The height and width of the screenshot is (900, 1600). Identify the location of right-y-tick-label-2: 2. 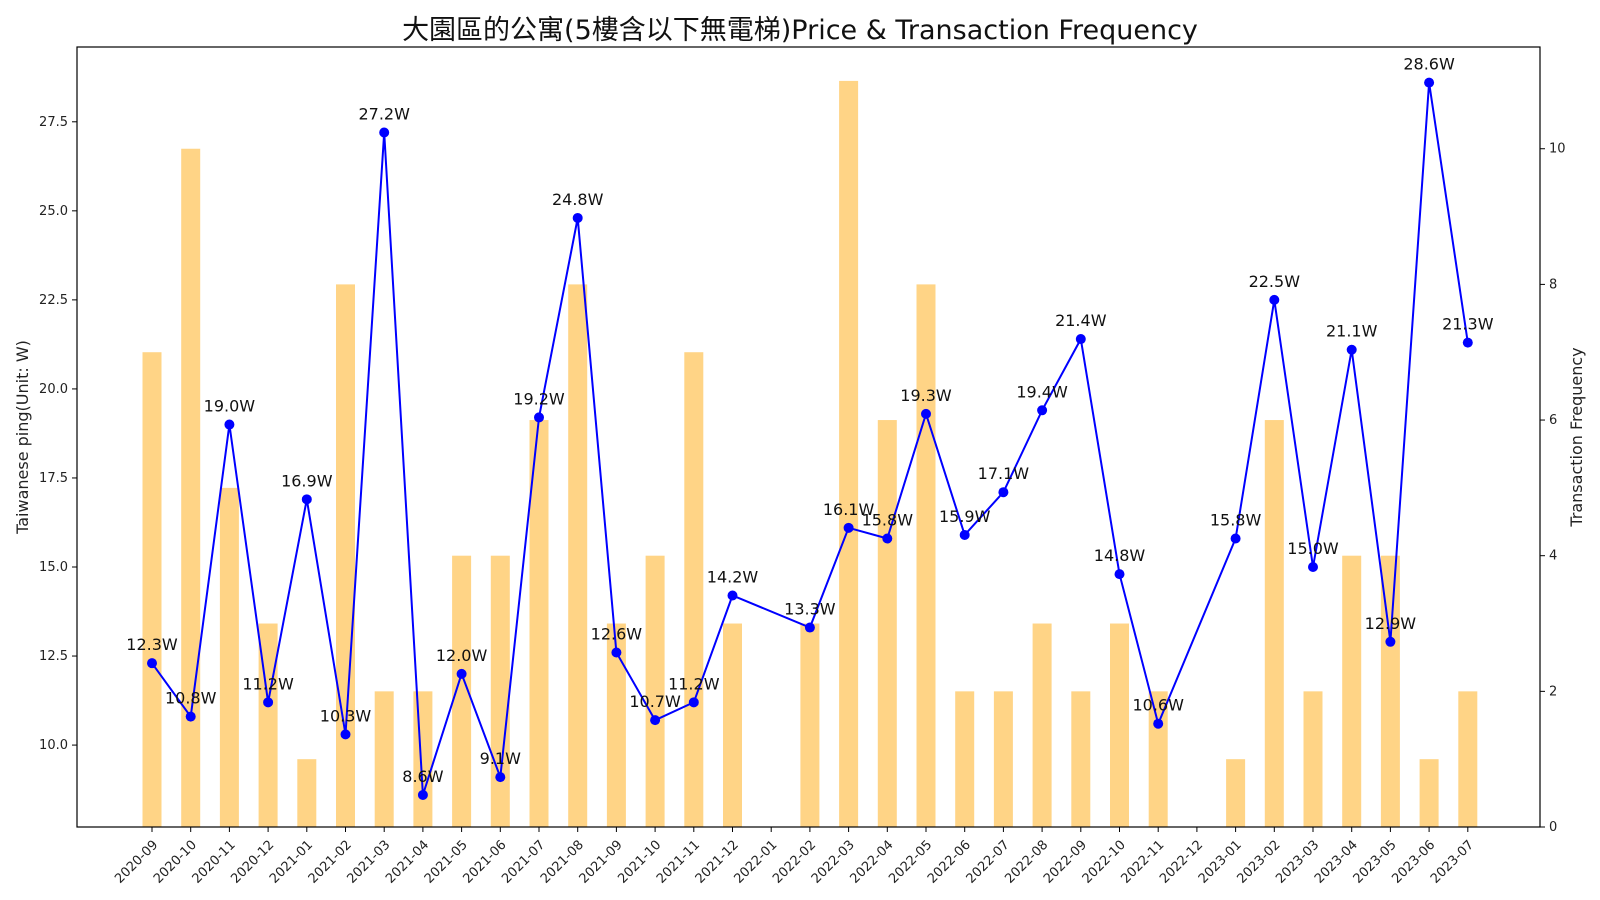
(1553, 691).